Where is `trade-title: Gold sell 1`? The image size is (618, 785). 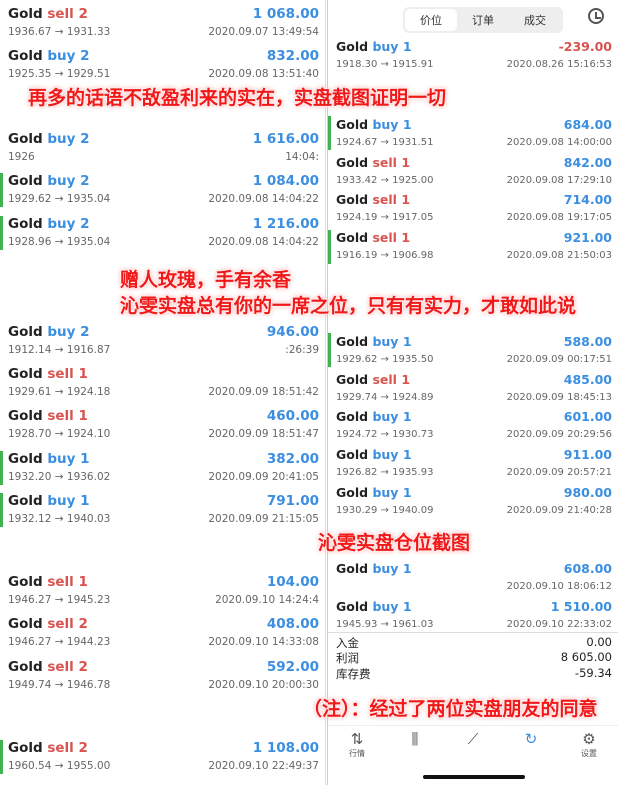
trade-title: Gold sell 1 is located at coordinates (373, 199).